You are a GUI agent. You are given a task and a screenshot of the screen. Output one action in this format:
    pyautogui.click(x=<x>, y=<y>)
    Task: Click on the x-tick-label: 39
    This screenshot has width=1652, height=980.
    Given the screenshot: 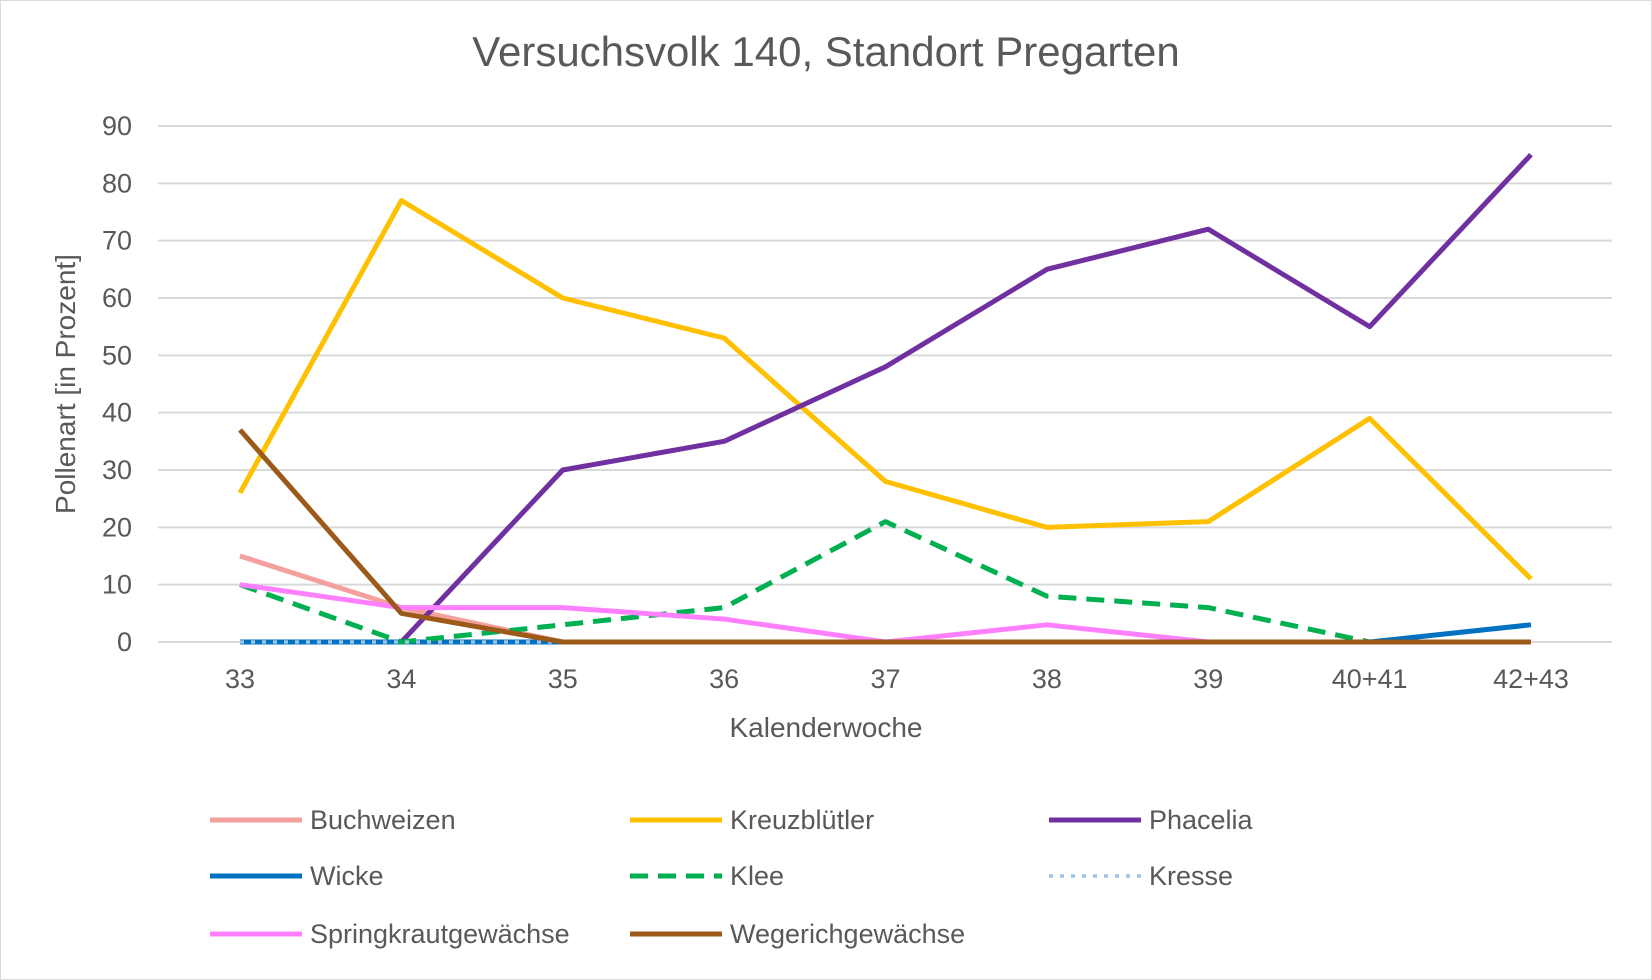 What is the action you would take?
    pyautogui.click(x=1208, y=679)
    